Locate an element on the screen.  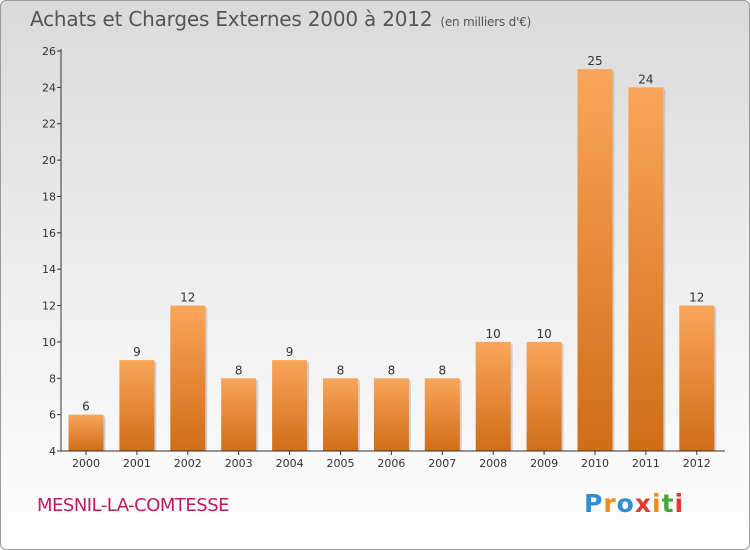
x-tick-label: 2000 is located at coordinates (86, 463).